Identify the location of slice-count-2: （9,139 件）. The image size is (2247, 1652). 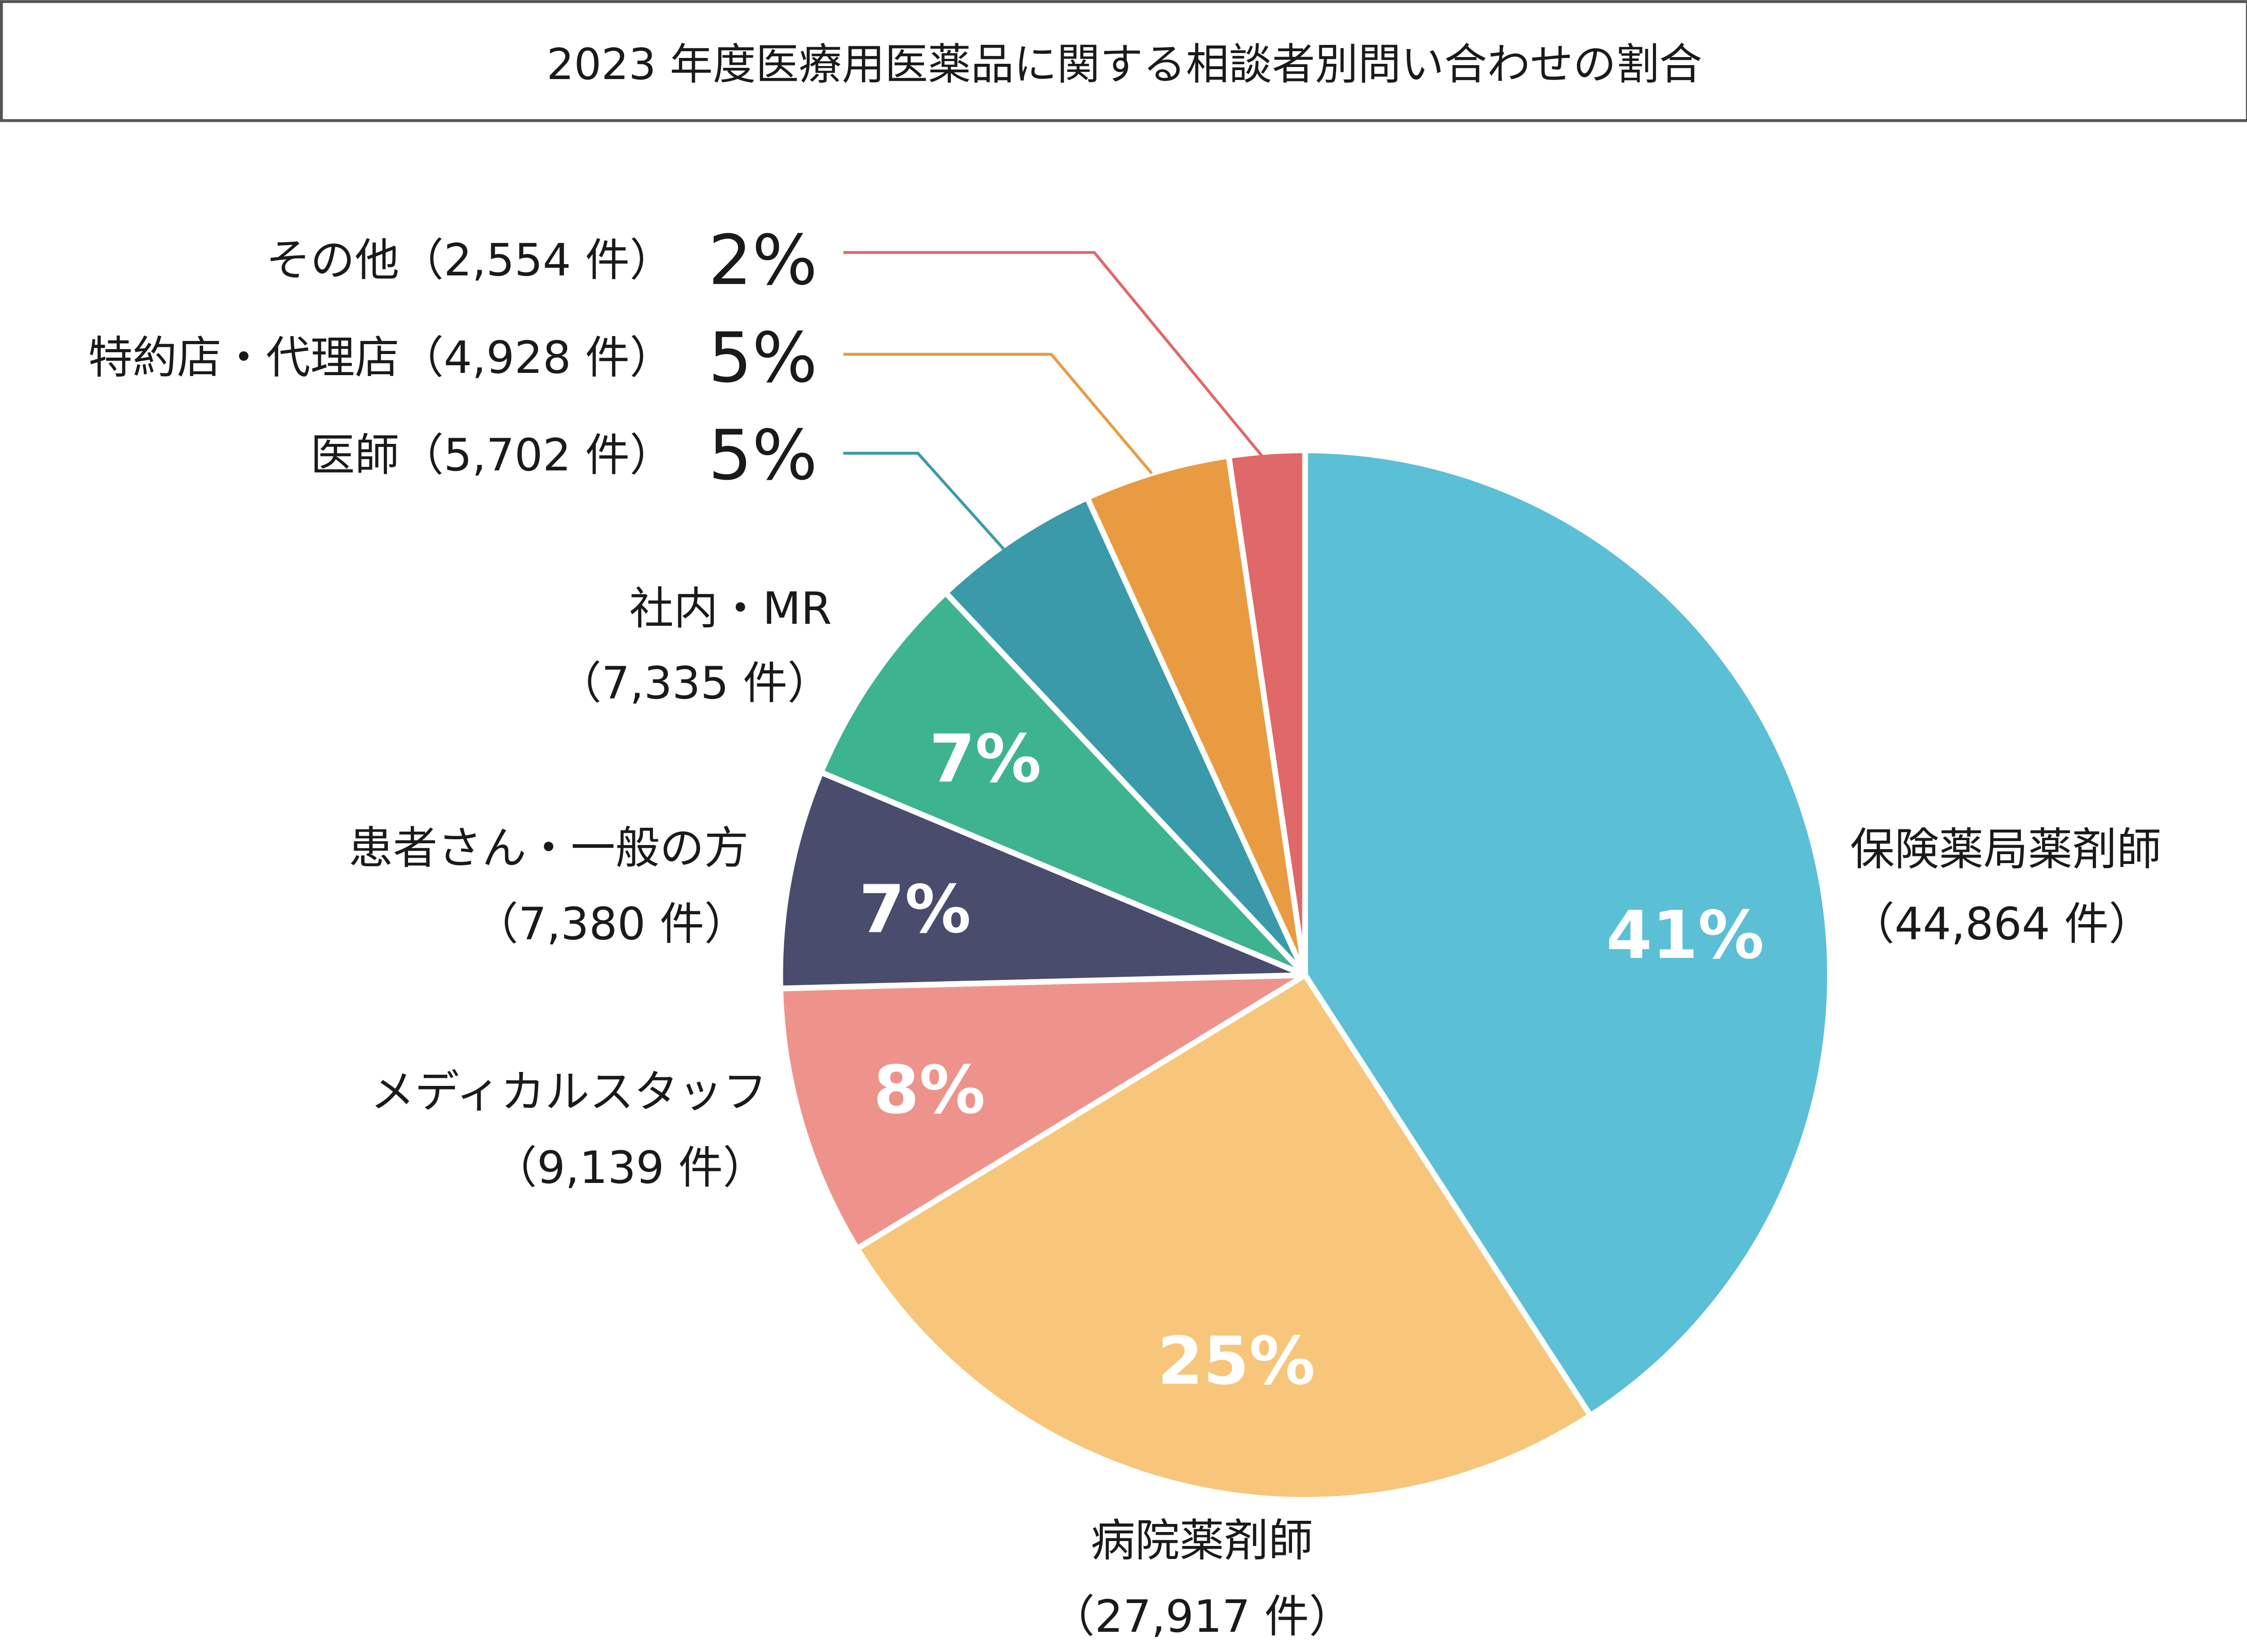
(630, 1168).